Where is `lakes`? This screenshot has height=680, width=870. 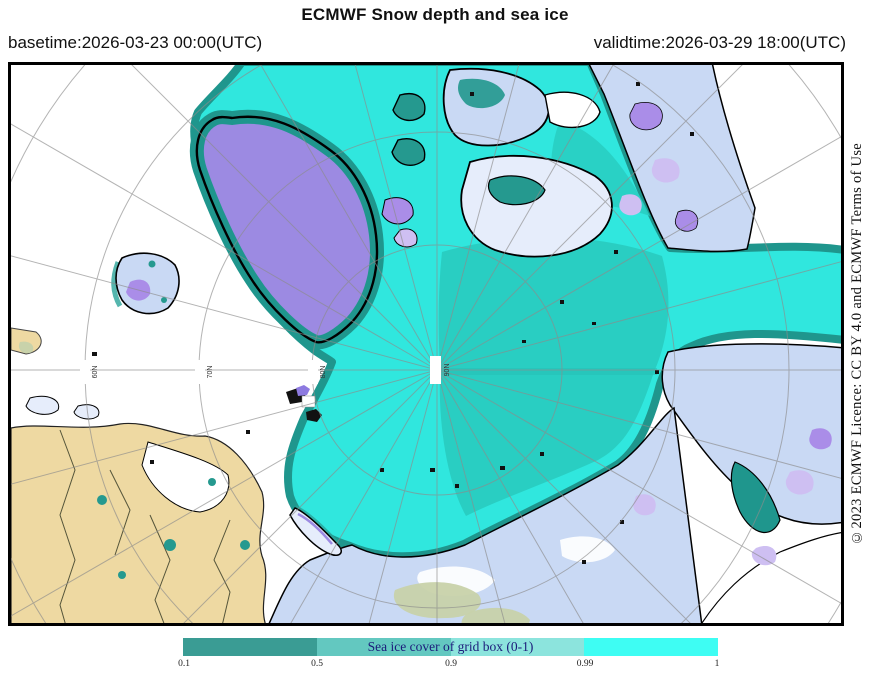 lakes is located at coordinates (173, 528).